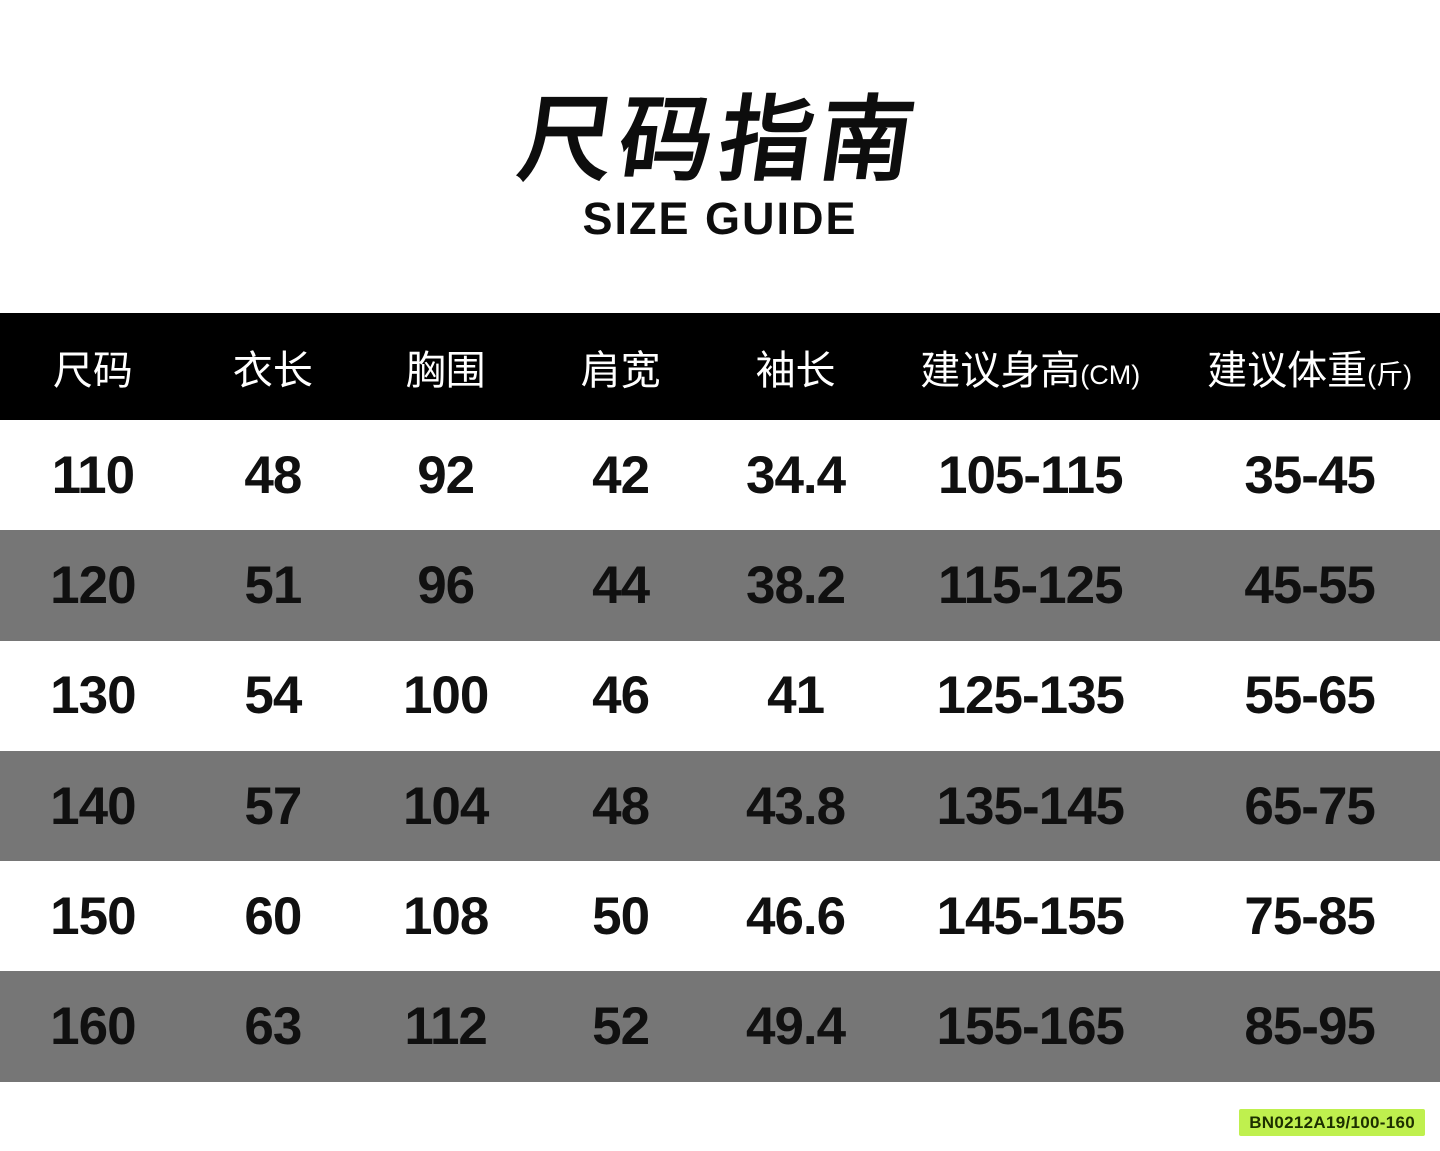  Describe the element at coordinates (621, 806) in the screenshot. I see `cell-shoulder: 48` at that location.